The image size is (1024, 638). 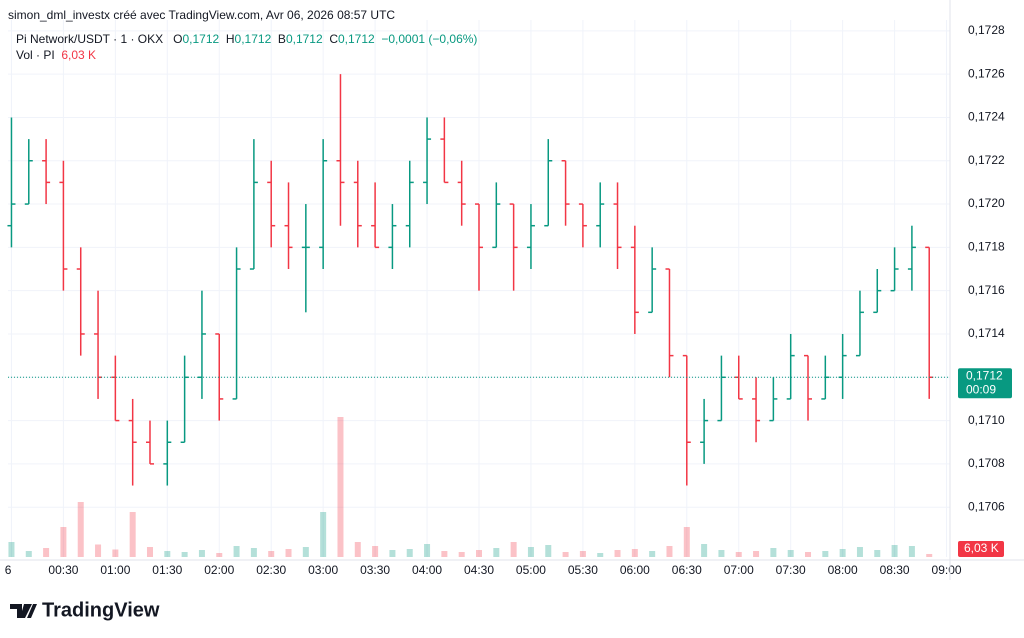 What do you see at coordinates (986, 30) in the screenshot?
I see `y-tick-label: 0,1728` at bounding box center [986, 30].